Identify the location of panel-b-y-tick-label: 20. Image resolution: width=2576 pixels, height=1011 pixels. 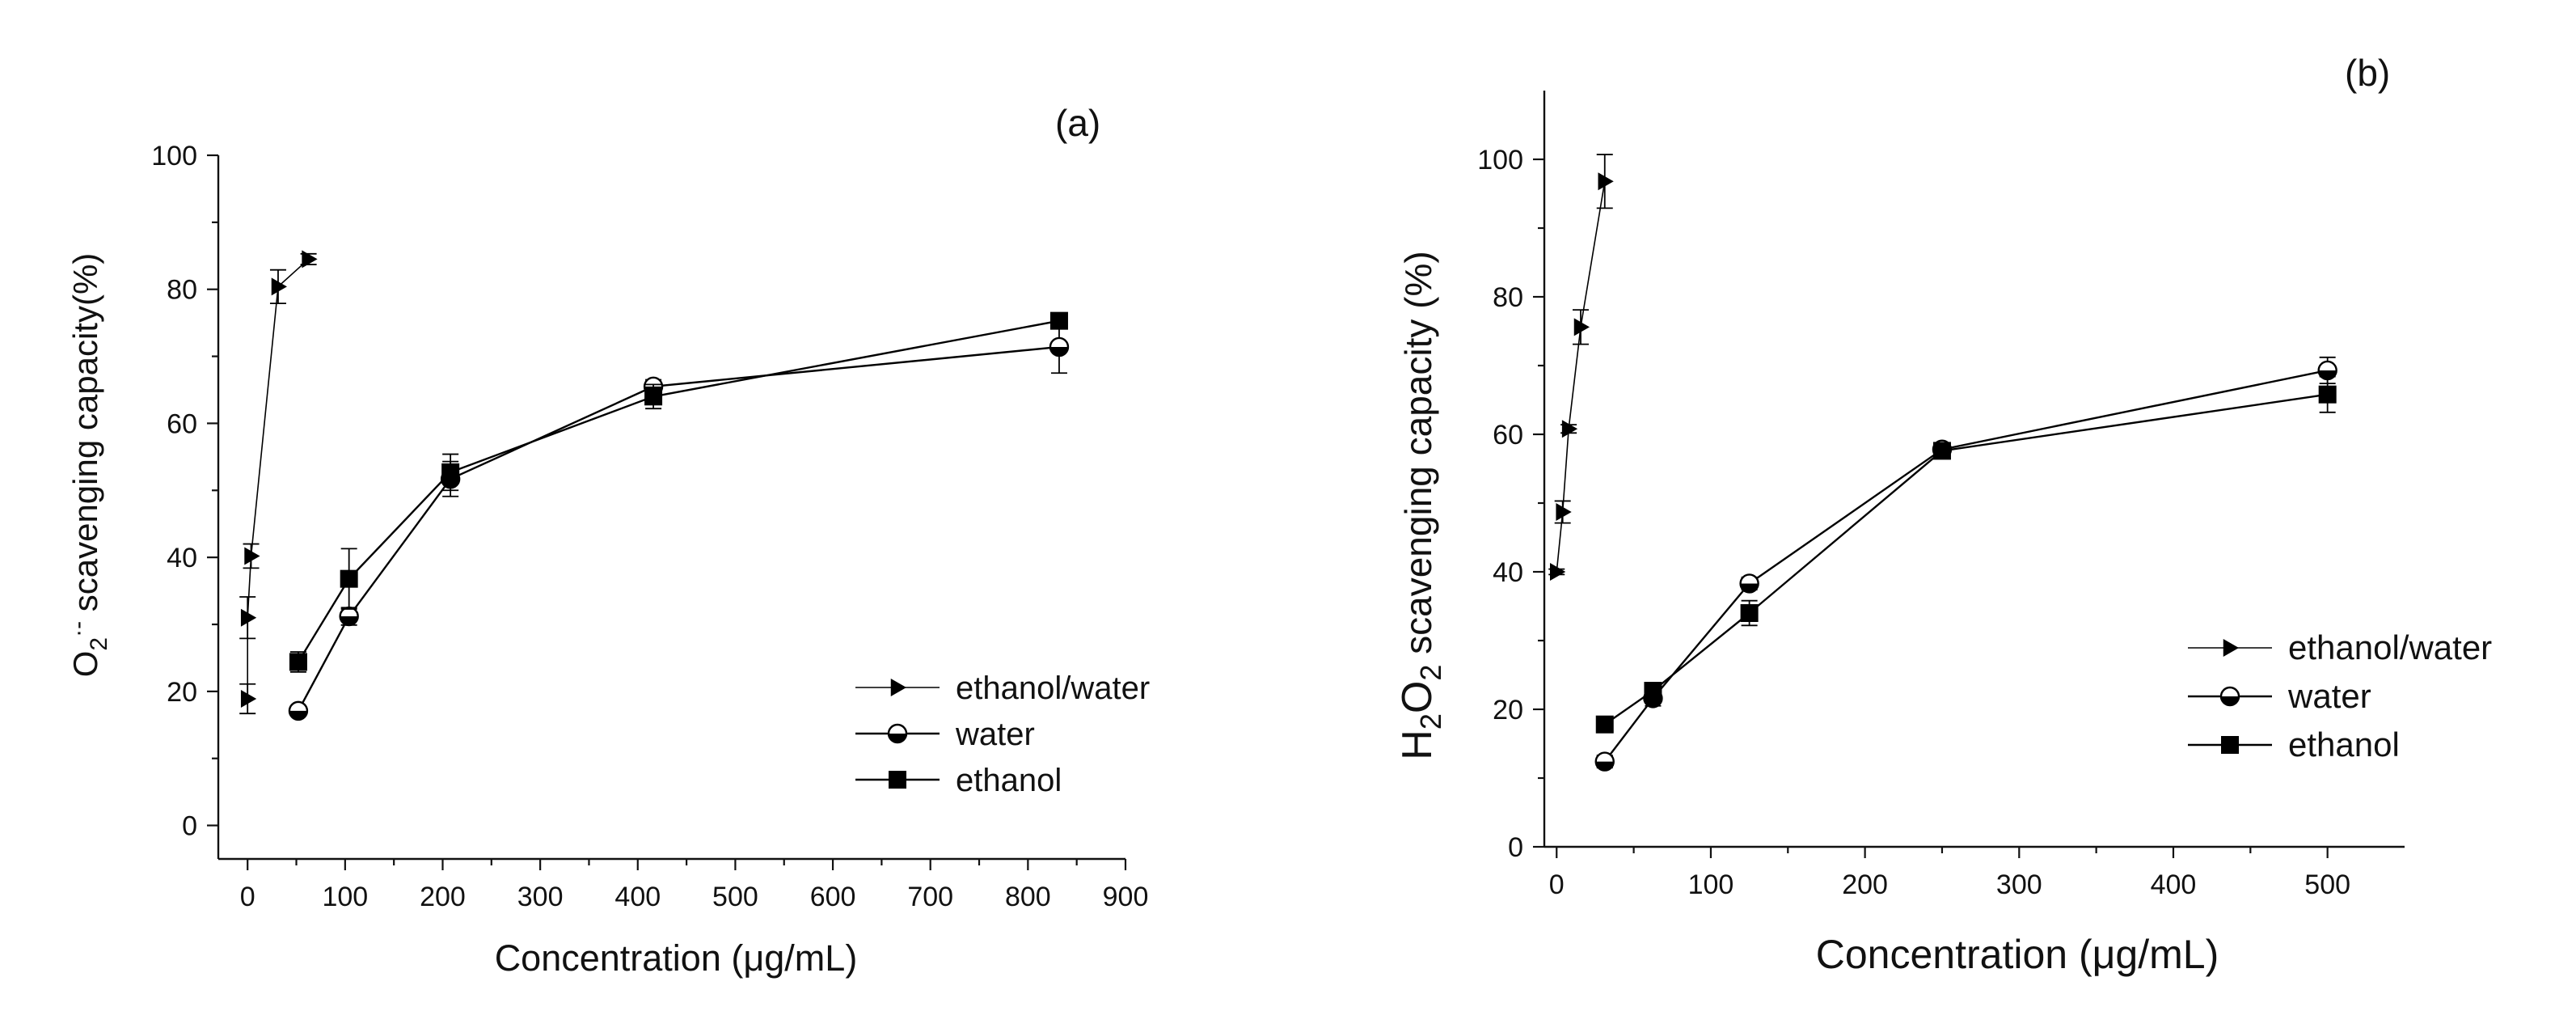
(1508, 710).